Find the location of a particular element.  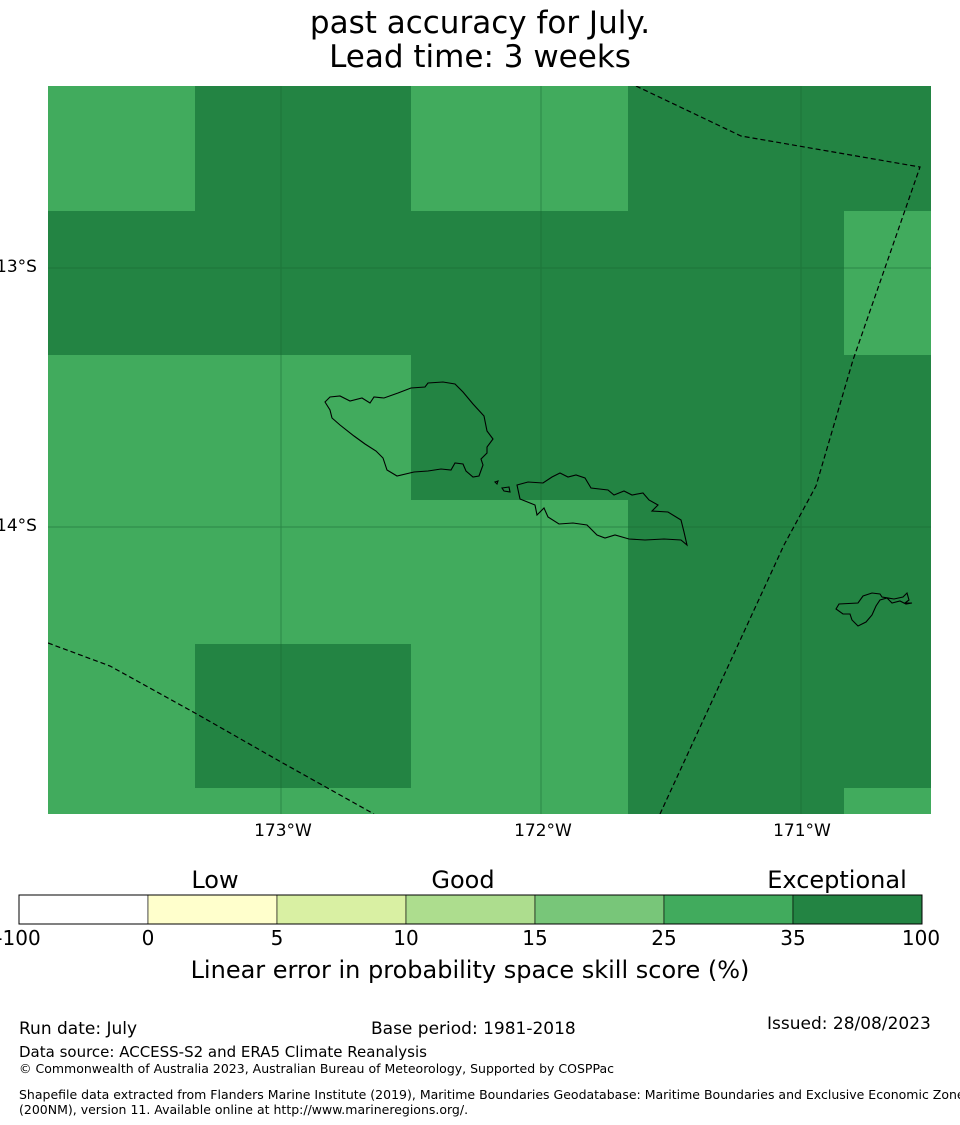

map-title-line-1: past accuracy for July. is located at coordinates (480, 23).